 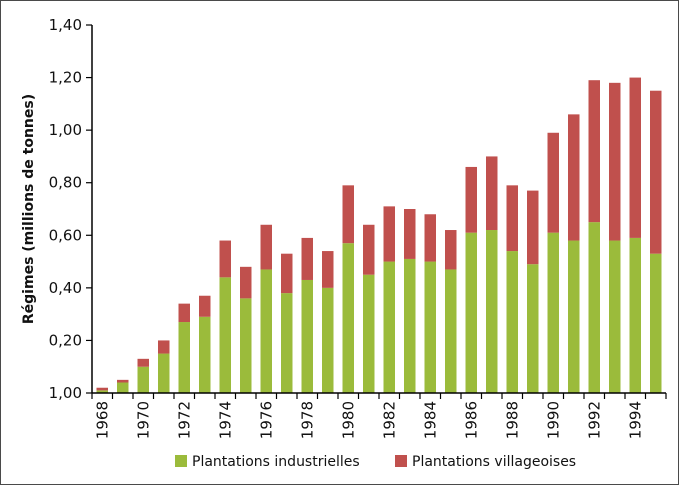 What do you see at coordinates (615, 316) in the screenshot?
I see `bar-plantations-industrielles-1993` at bounding box center [615, 316].